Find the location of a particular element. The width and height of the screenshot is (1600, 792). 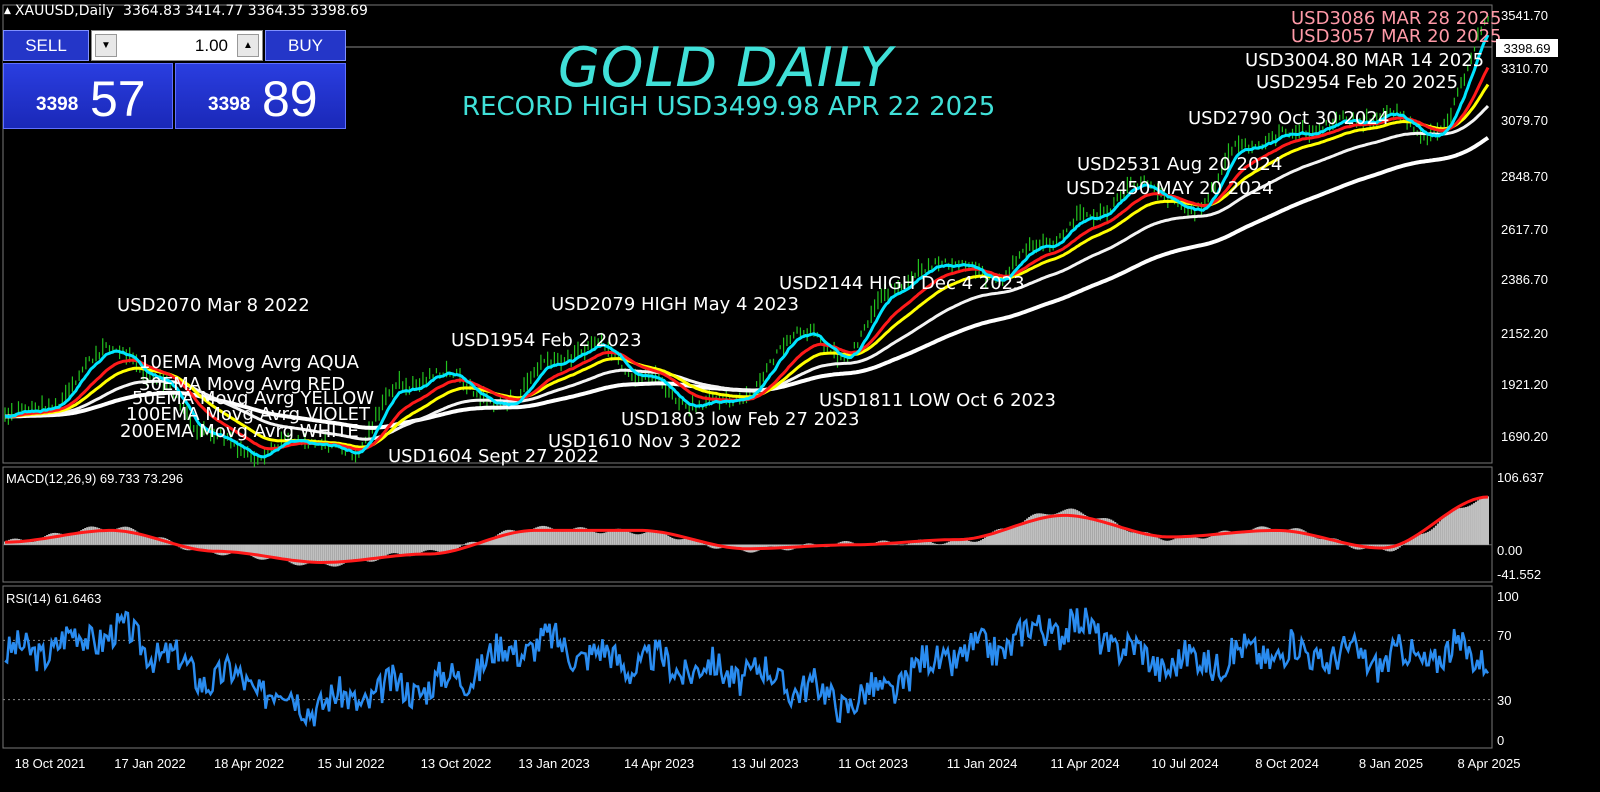

price-annotation: USD3086 MAR 28 2025 is located at coordinates (1396, 18).